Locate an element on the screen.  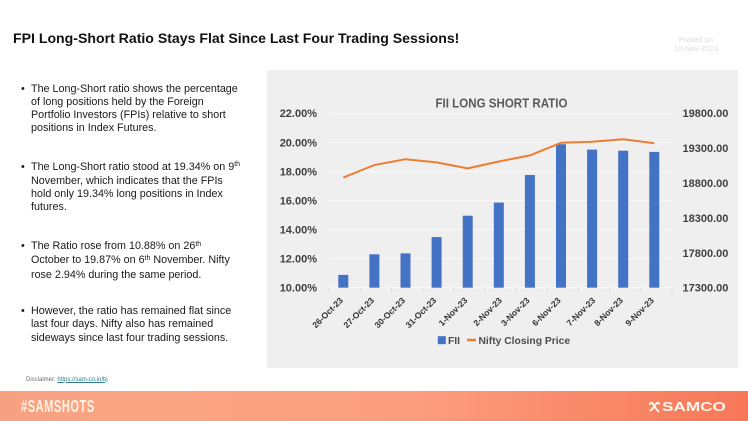
svg-text: 17300.00 is located at coordinates (706, 289).